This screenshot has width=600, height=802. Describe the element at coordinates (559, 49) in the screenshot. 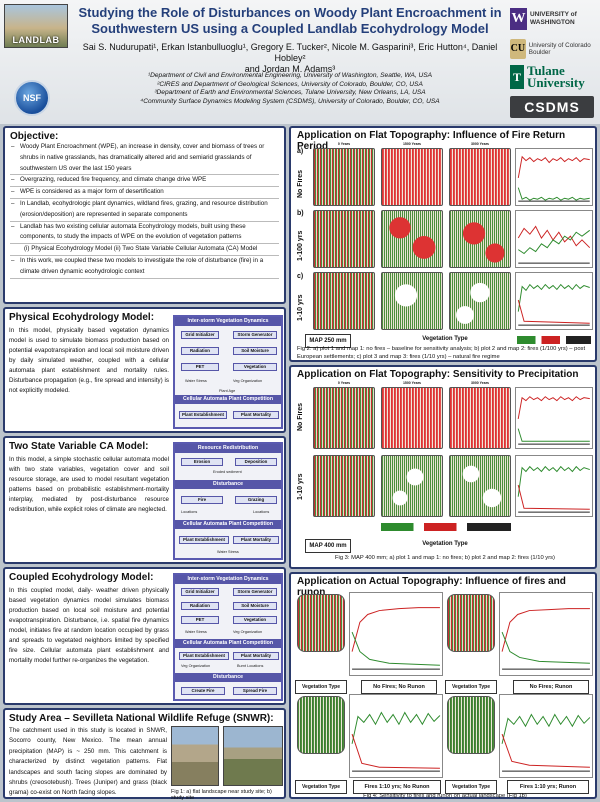

I see `cu-text: University of Colorado Boulder` at that location.